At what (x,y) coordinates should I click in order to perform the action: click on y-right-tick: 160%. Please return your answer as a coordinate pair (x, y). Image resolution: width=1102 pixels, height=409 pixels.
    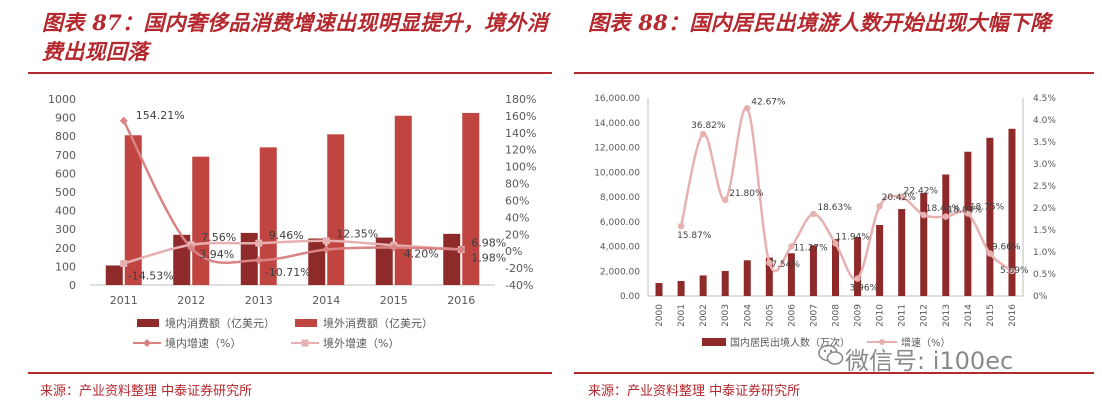
    Looking at the image, I should click on (520, 116).